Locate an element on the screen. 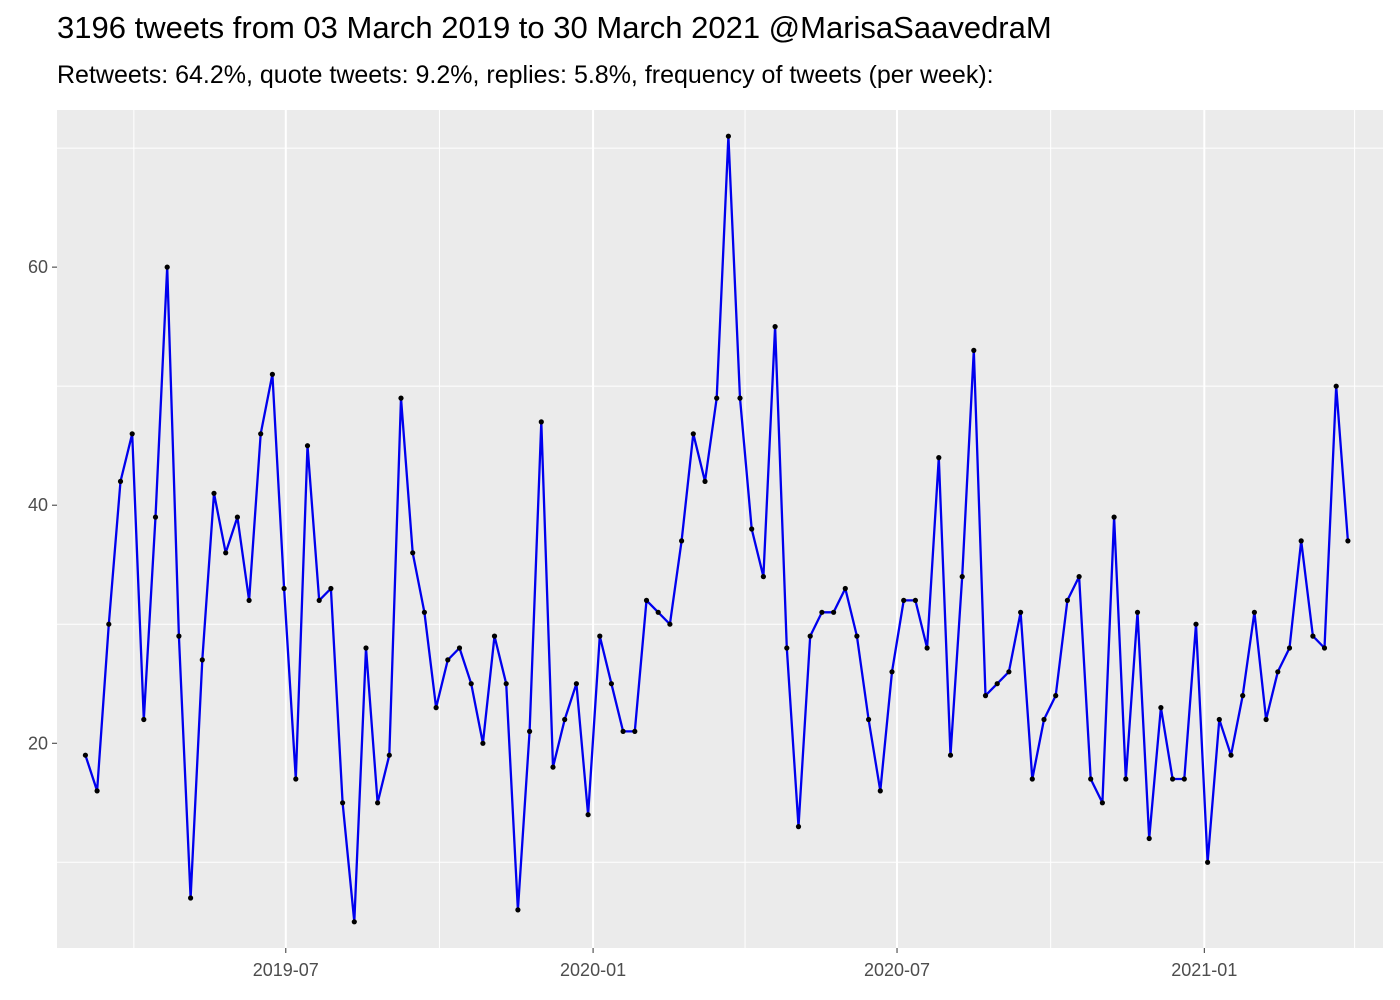  y-tick-label: 40 is located at coordinates (38, 505).